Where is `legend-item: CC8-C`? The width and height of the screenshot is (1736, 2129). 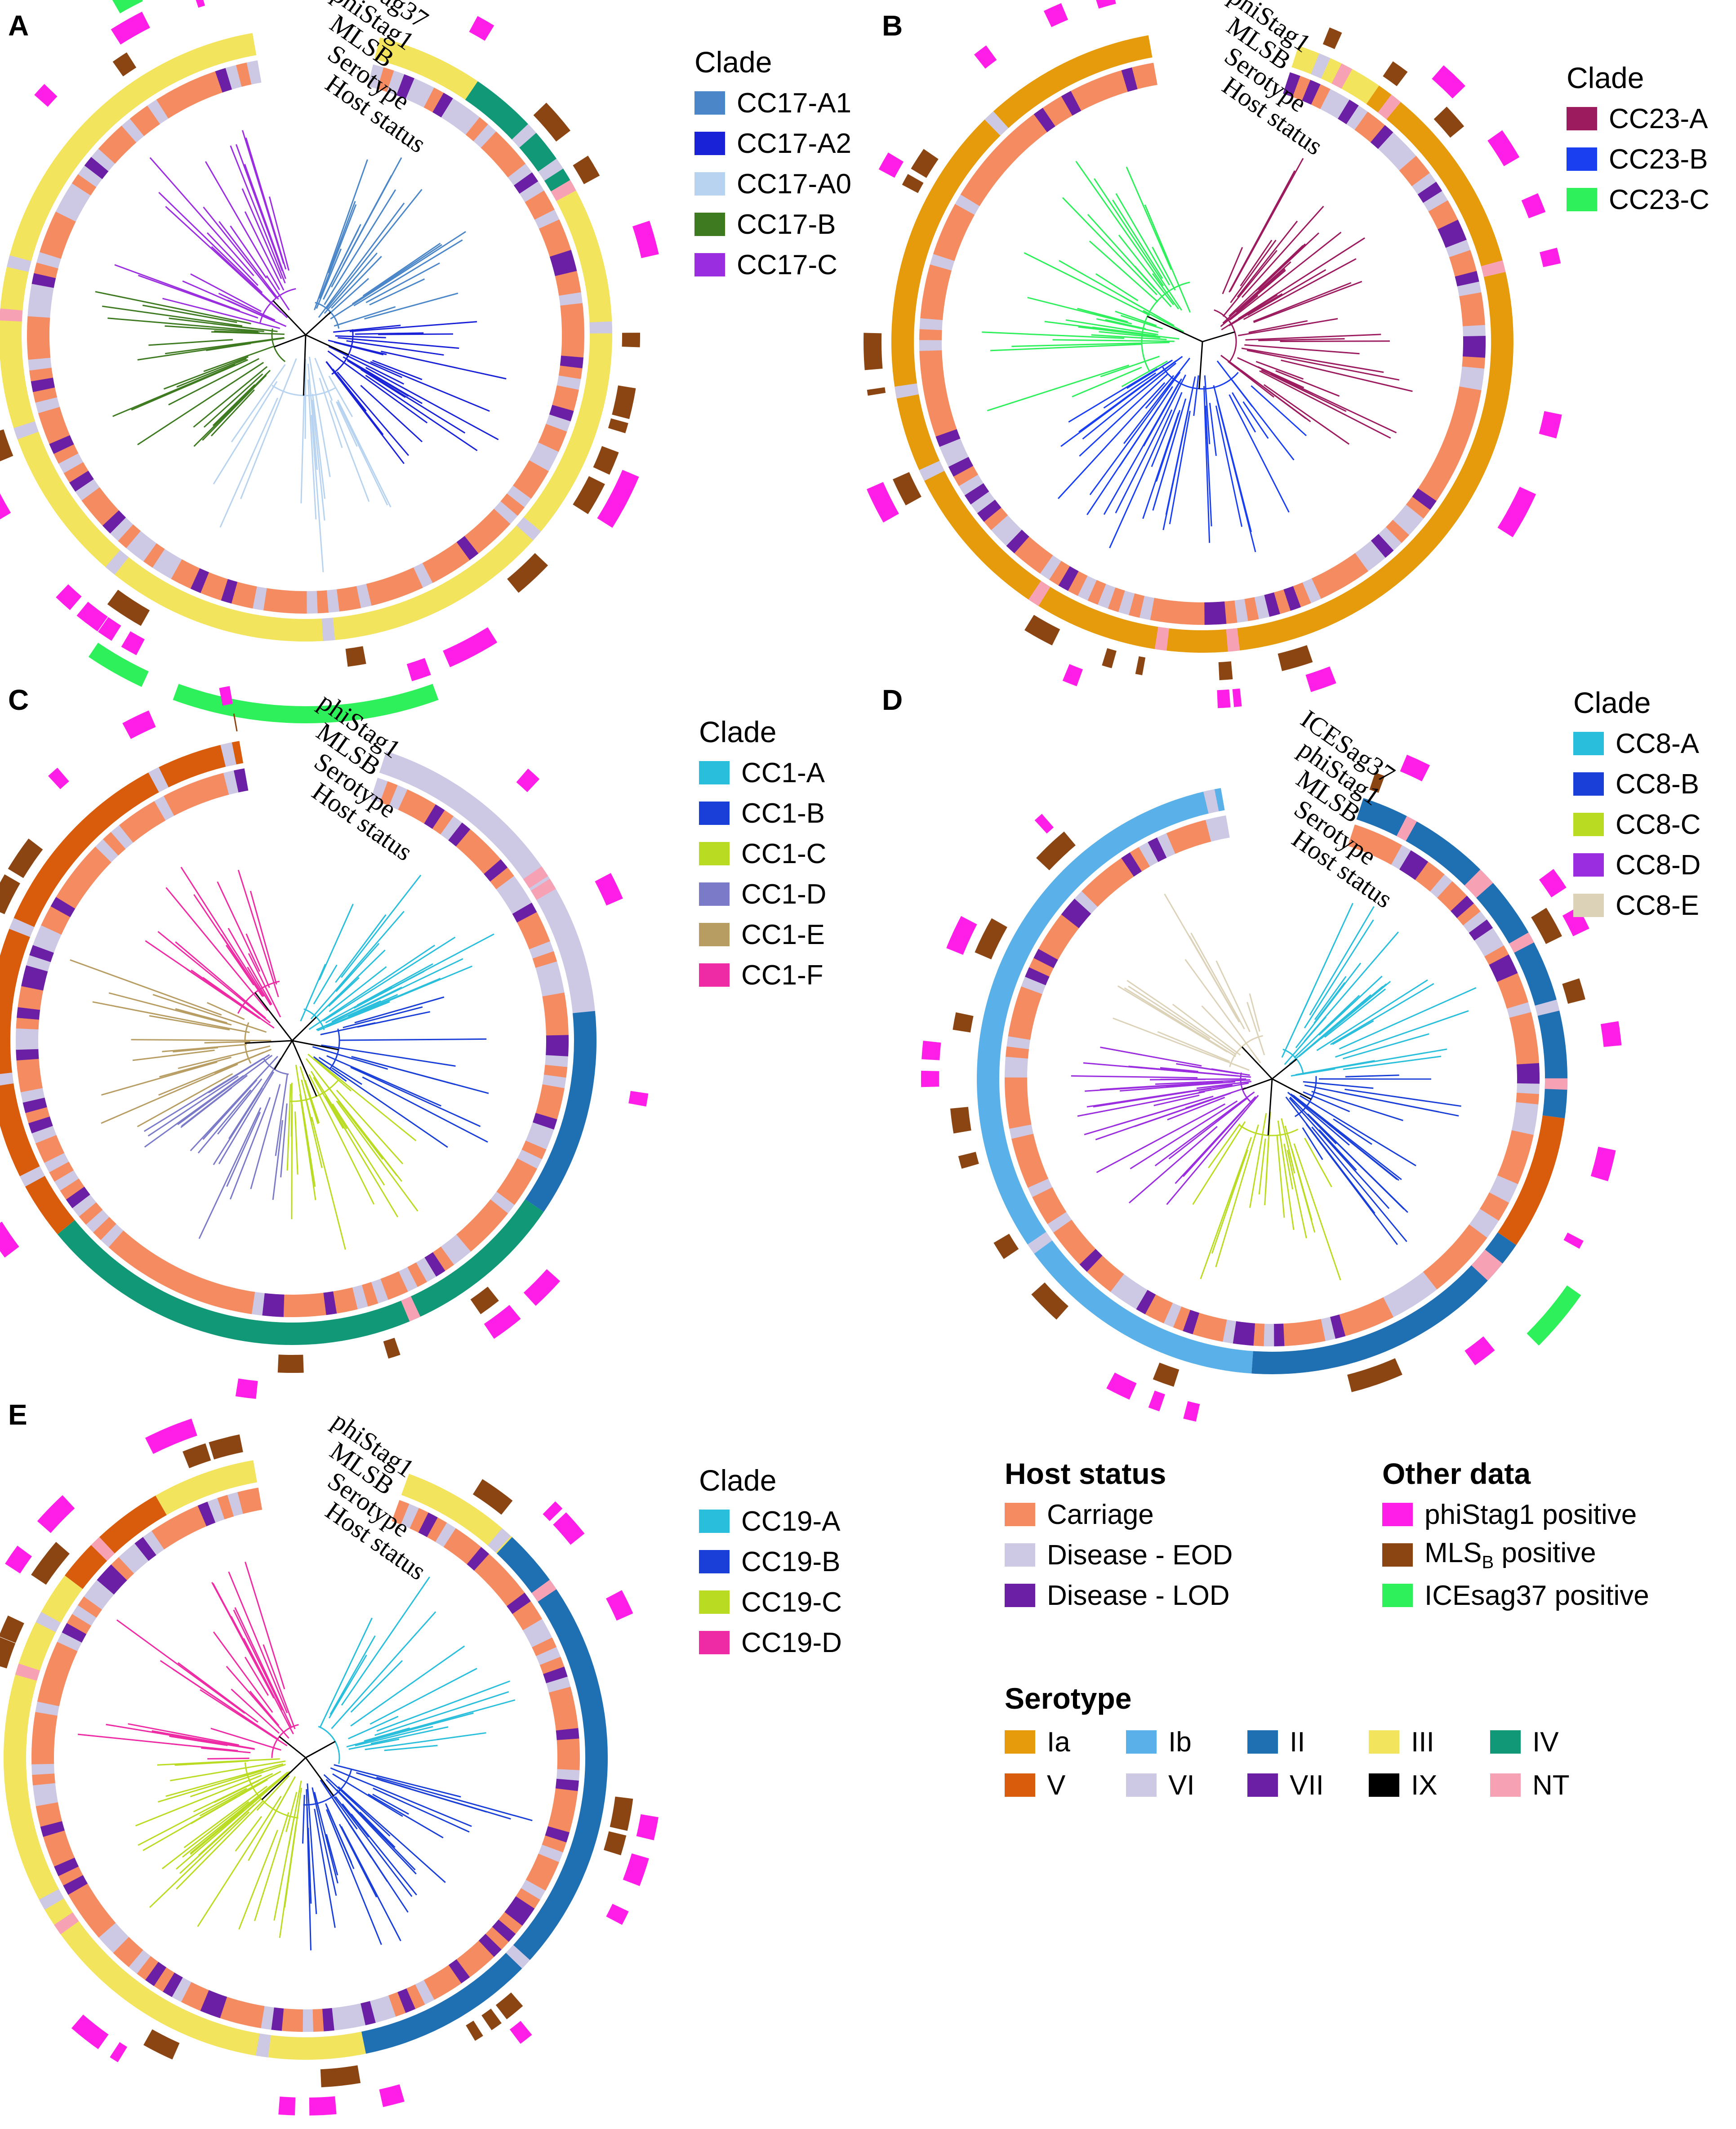
legend-item: CC8-C is located at coordinates (1636, 824).